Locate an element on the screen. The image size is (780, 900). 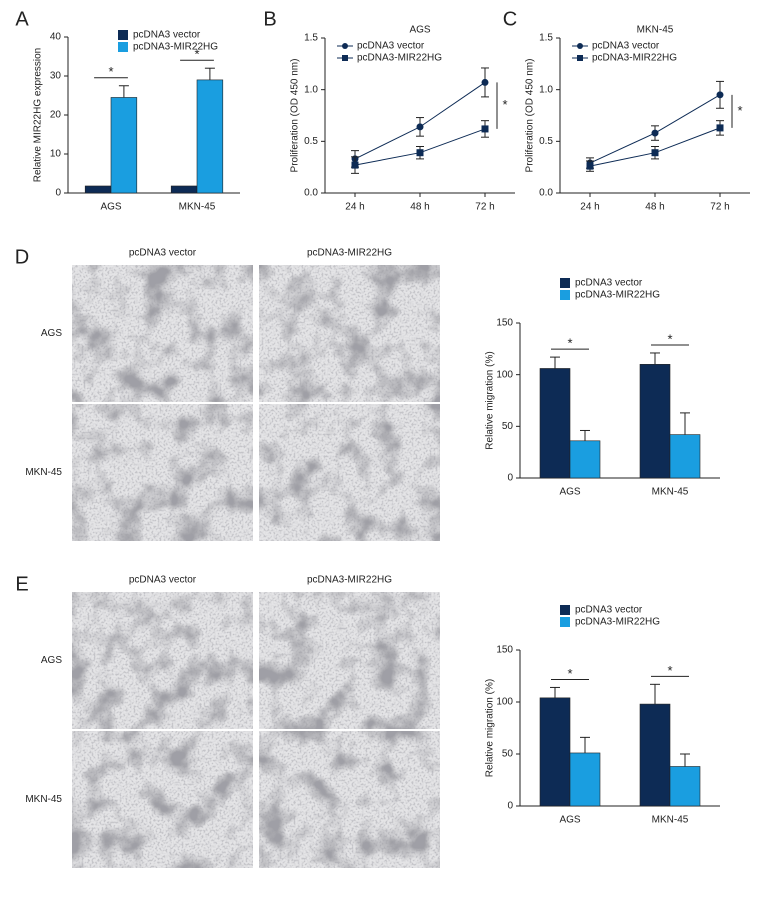
y-tick-label: 20 is located at coordinates (56, 115).